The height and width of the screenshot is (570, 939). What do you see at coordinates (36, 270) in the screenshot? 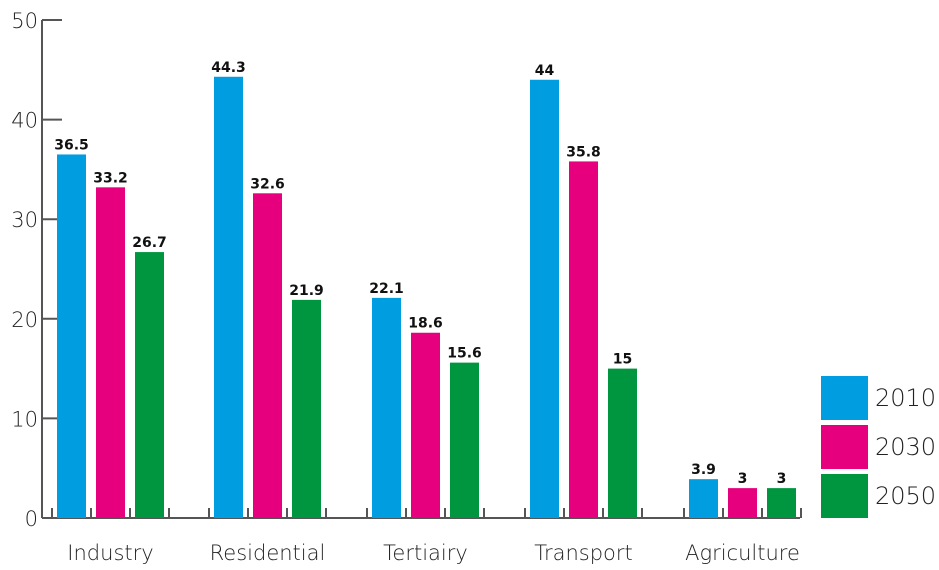
I see `y-axis: 0 10 20 30 40 50` at bounding box center [36, 270].